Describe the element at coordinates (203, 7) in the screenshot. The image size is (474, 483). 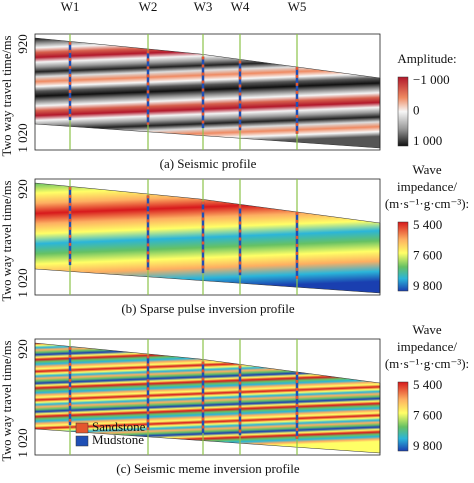
I see `well-label: W3` at that location.